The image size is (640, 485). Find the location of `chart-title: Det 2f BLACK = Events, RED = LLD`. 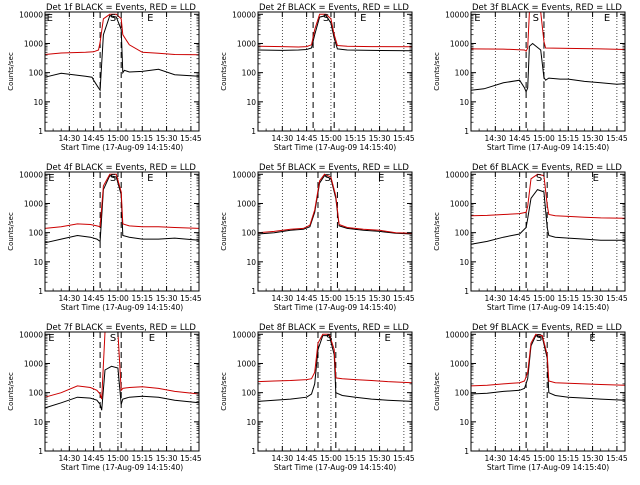

chart-title: Det 2f BLACK = Events, RED = LLD is located at coordinates (334, 8).